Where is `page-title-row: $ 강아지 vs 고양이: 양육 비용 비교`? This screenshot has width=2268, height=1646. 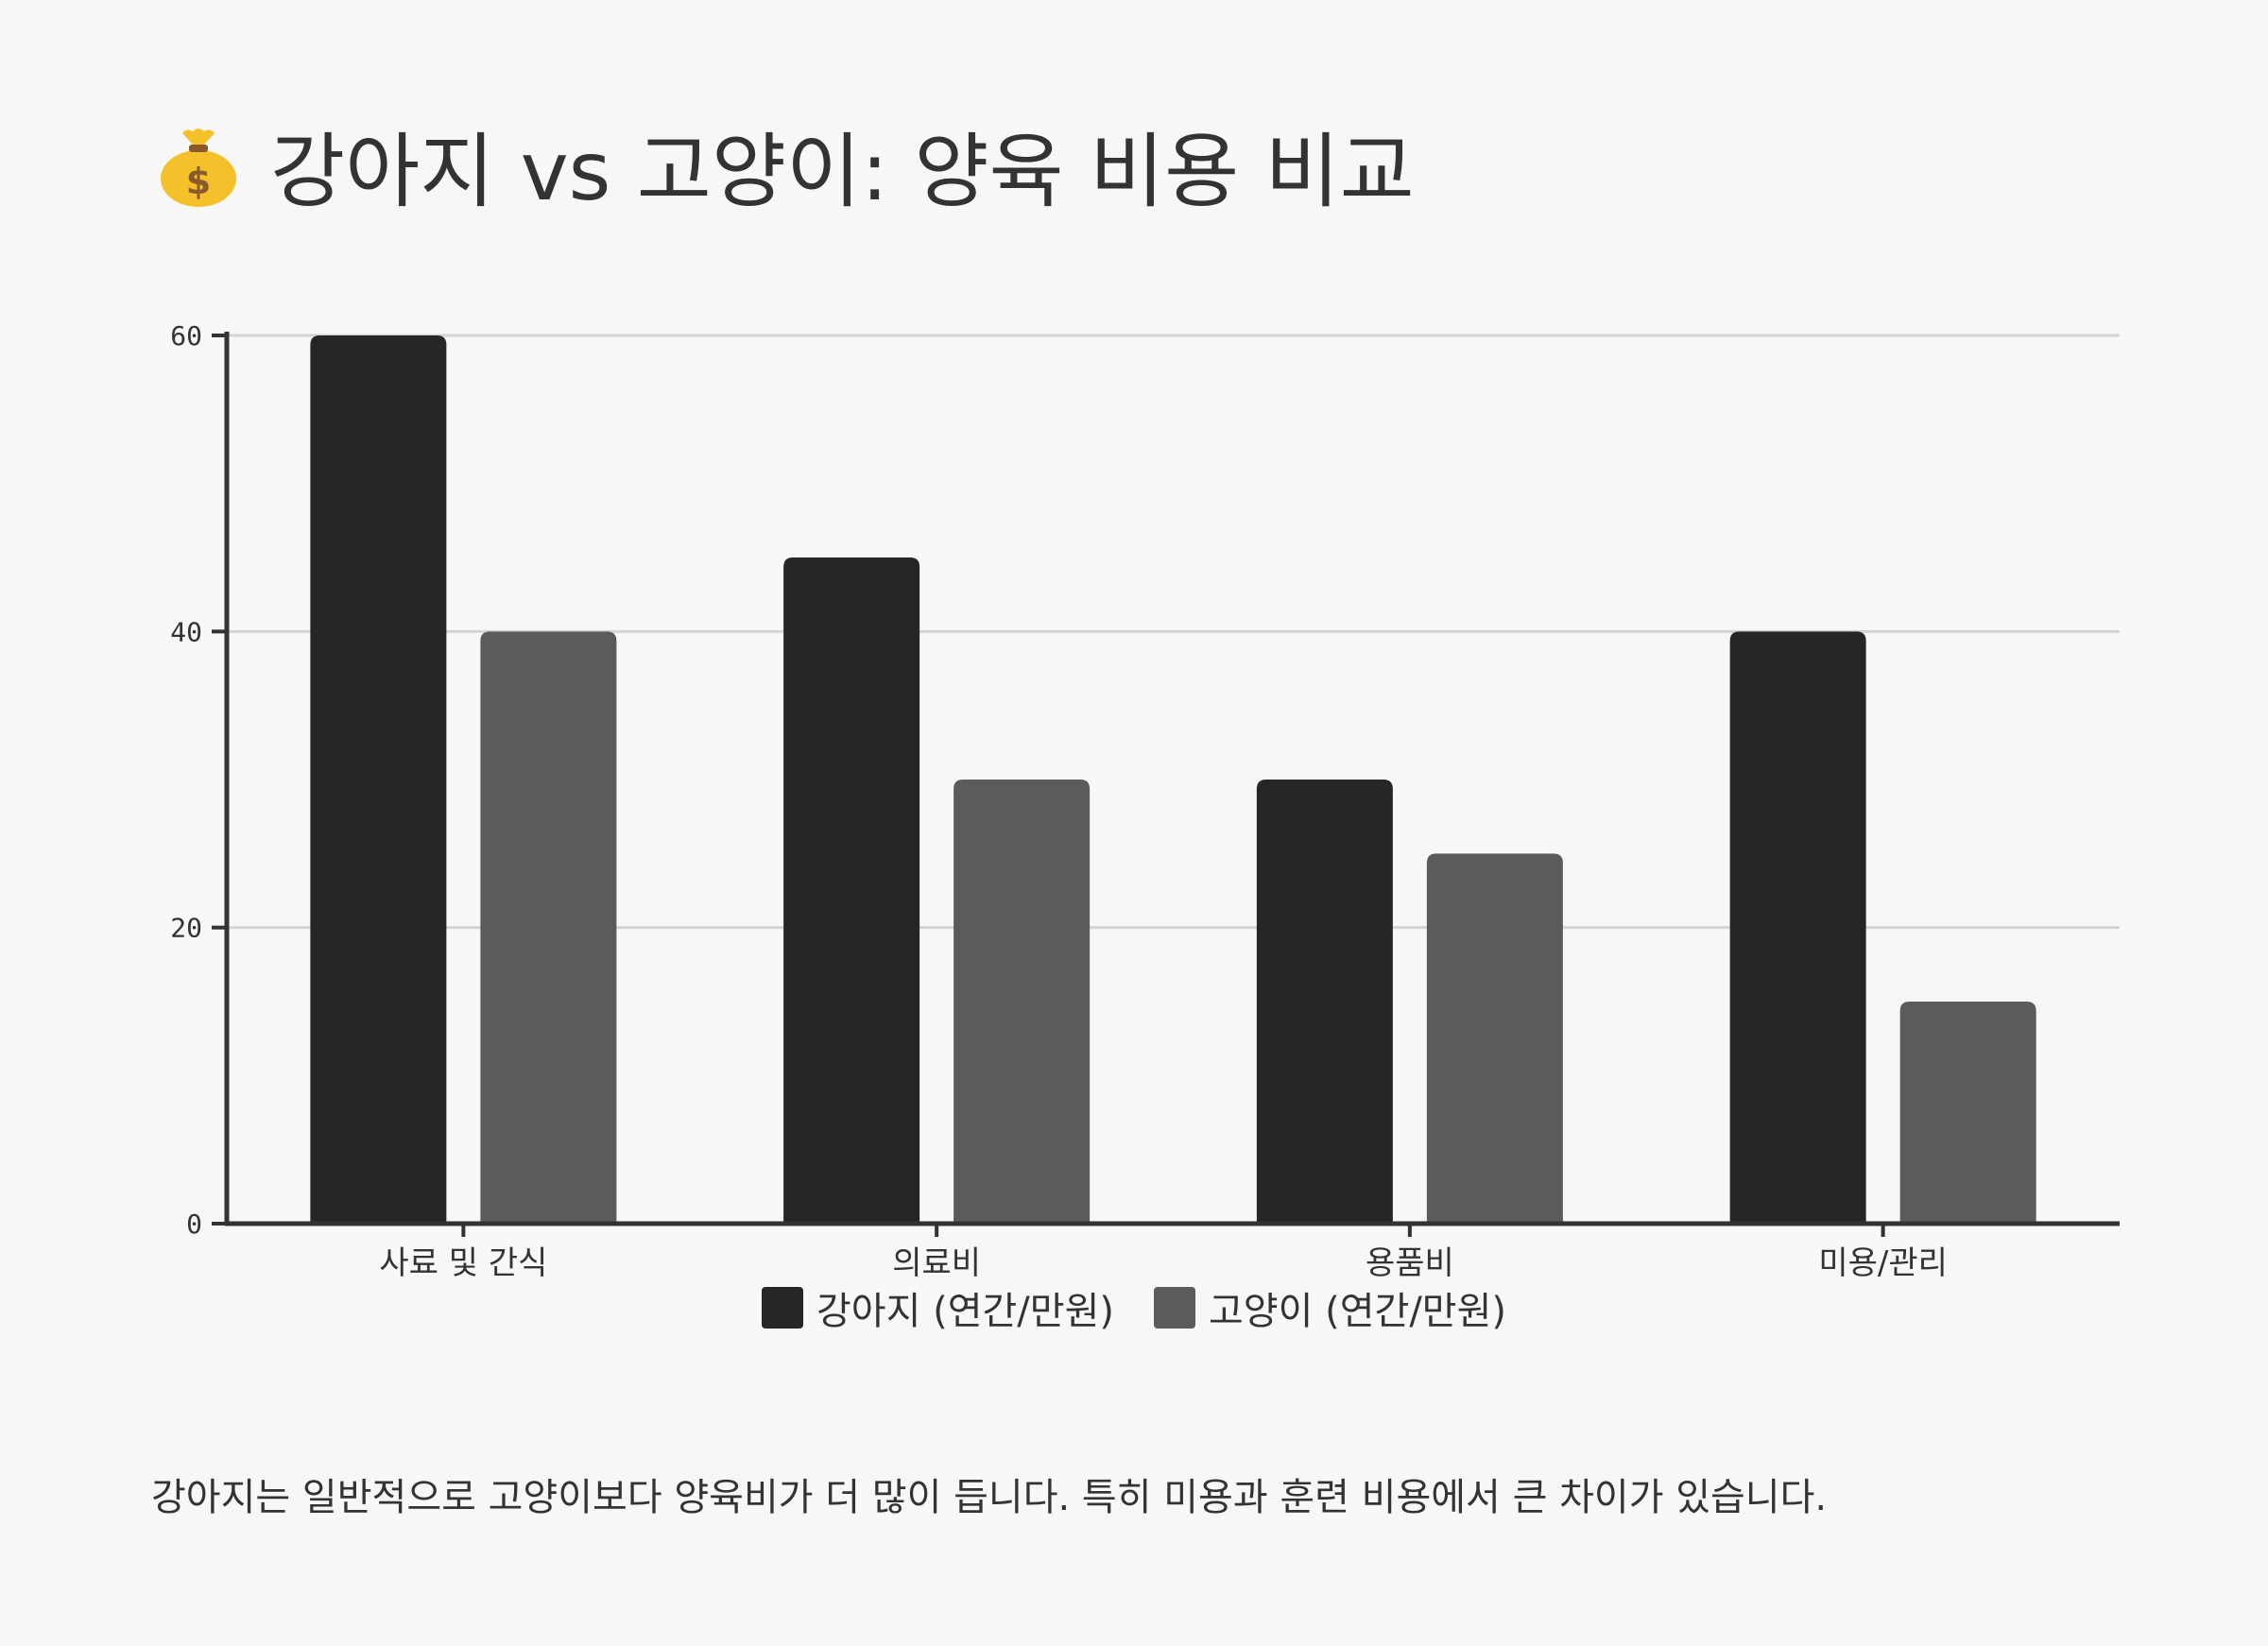
page-title-row: $ 강아지 vs 고양이: 양육 비용 비교 is located at coordinates (783, 165).